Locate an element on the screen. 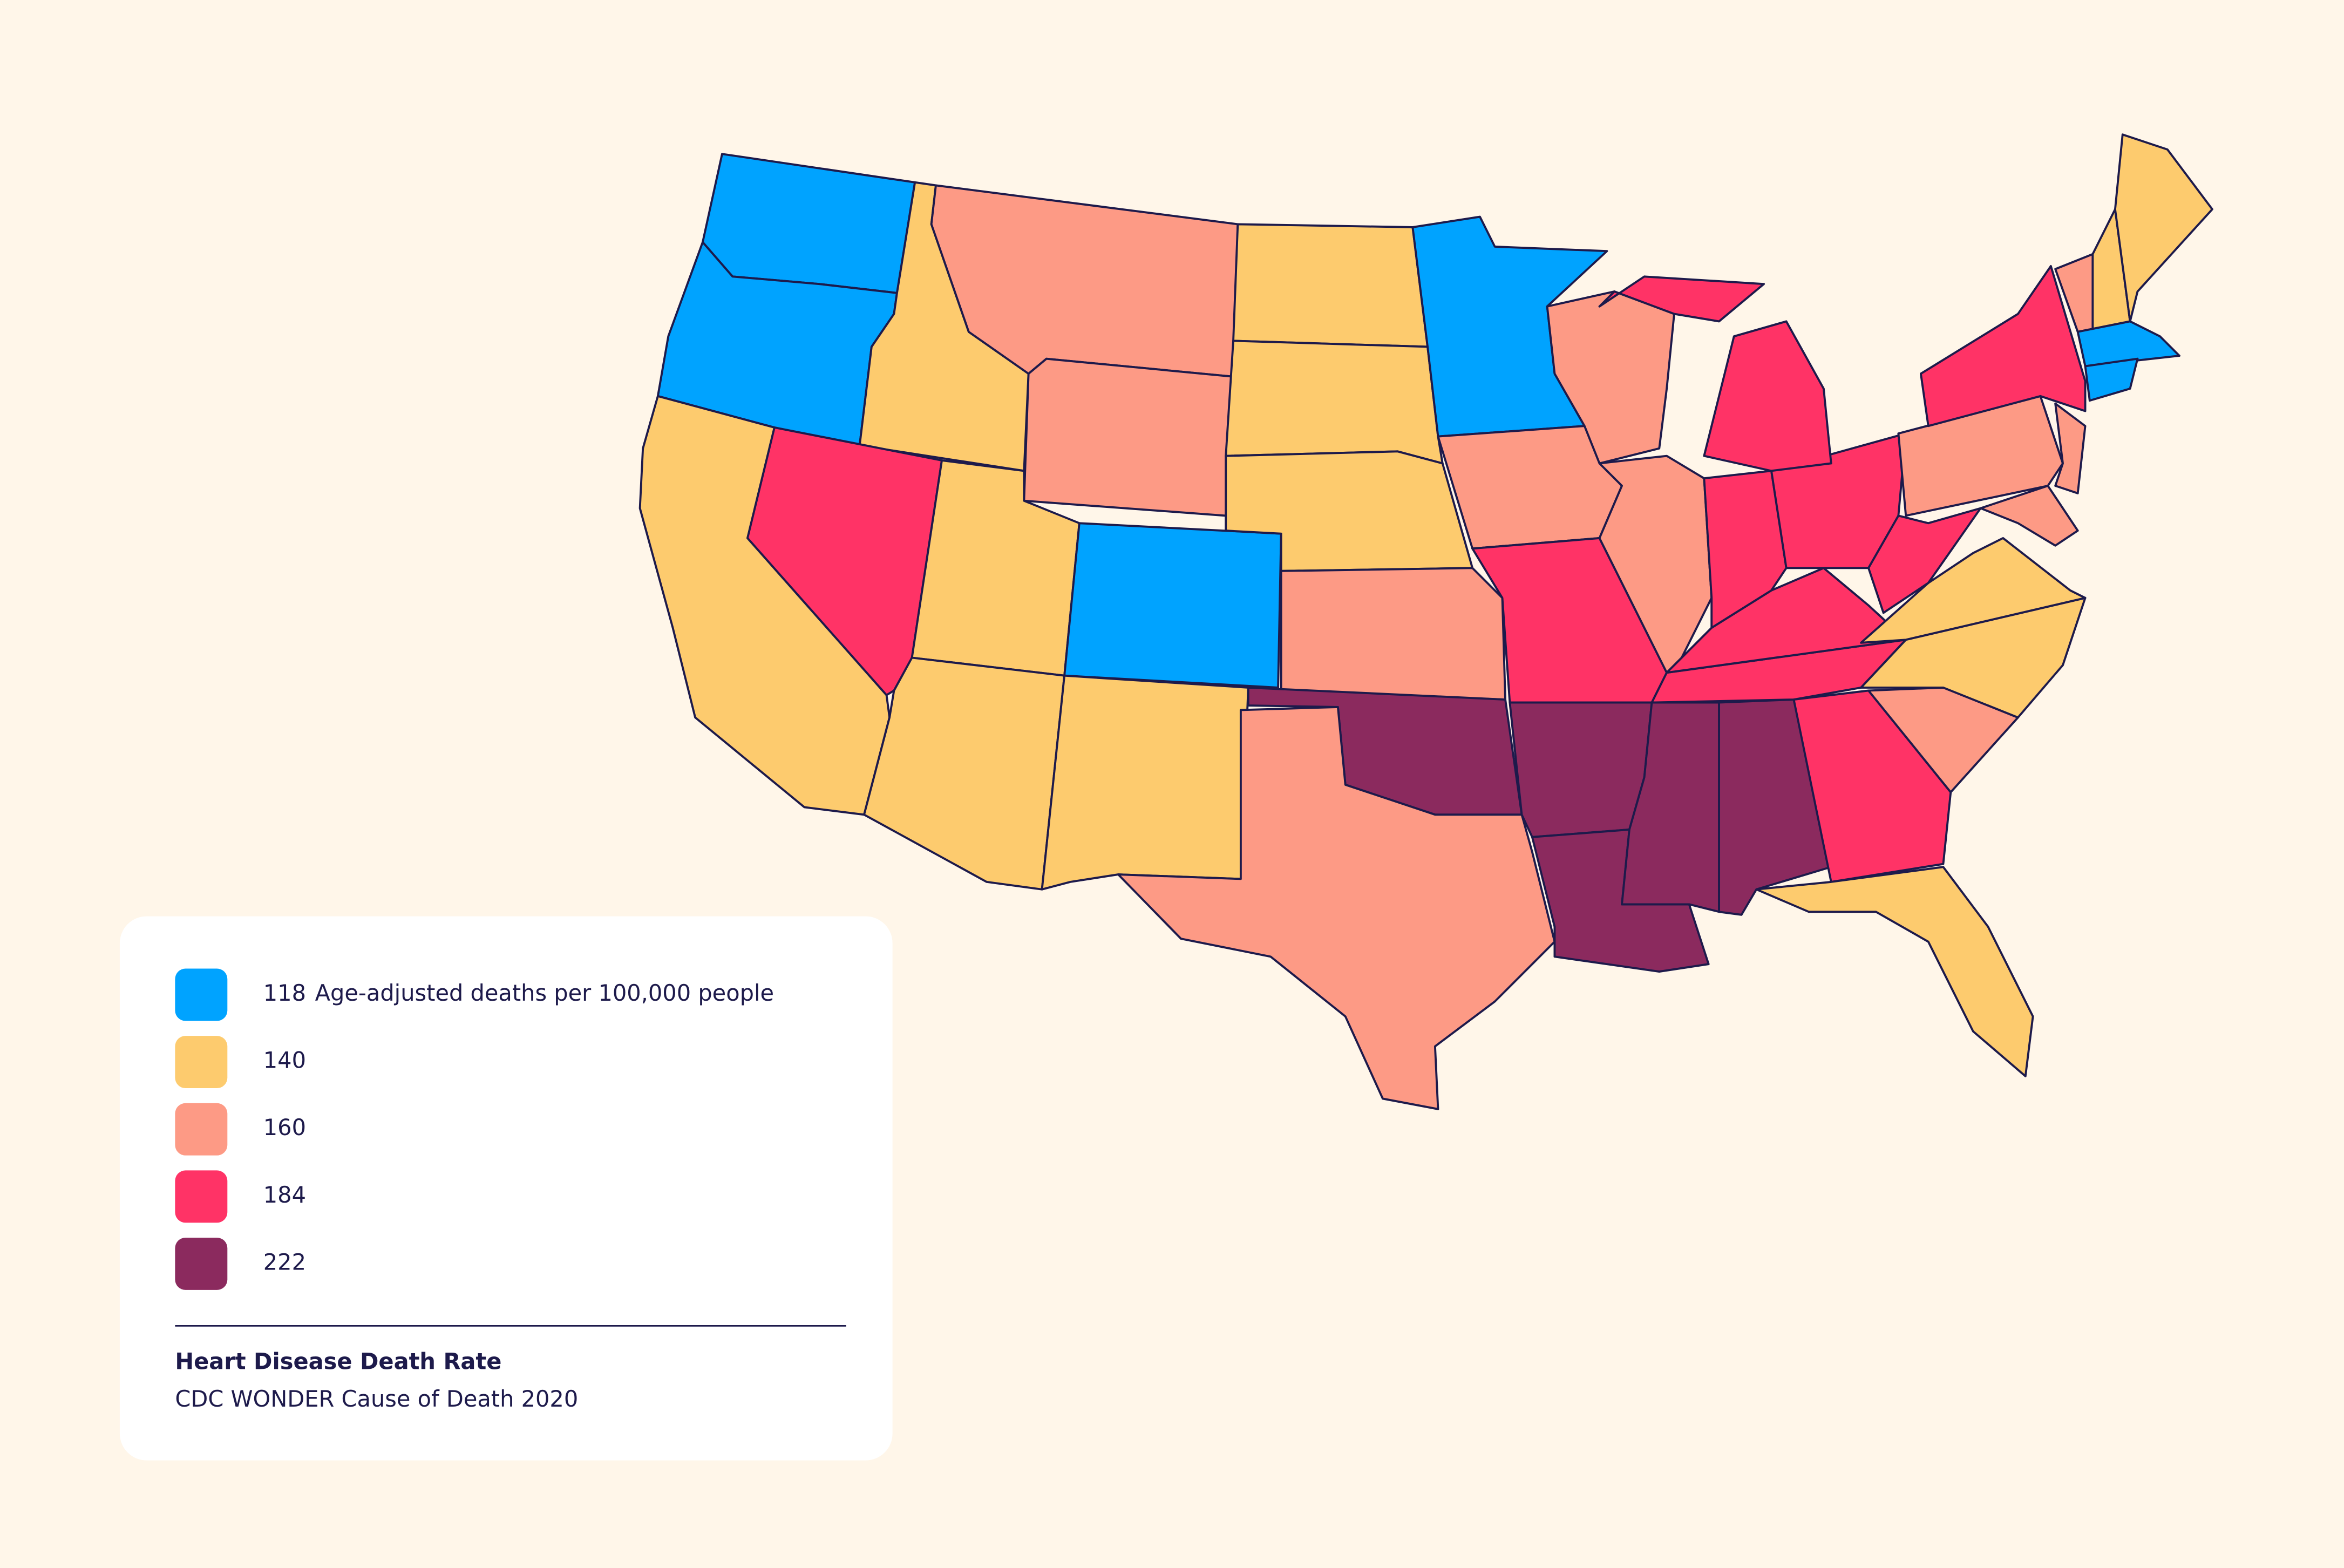 The height and width of the screenshot is (1568, 2344). legend-label: 140 is located at coordinates (285, 1060).